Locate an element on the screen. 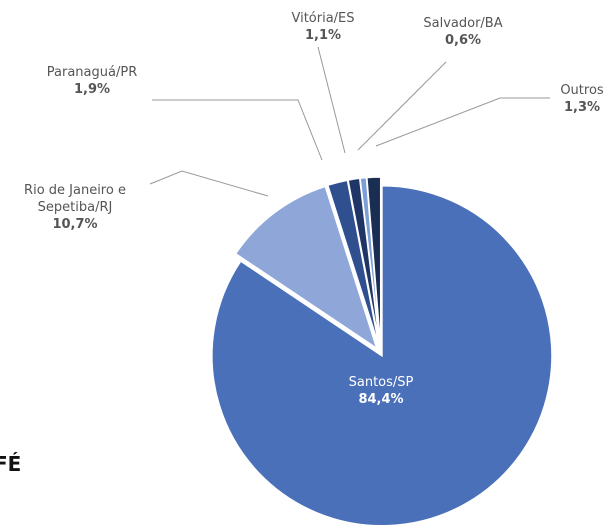  slice-label: Outros 1,3% is located at coordinates (581, 99).